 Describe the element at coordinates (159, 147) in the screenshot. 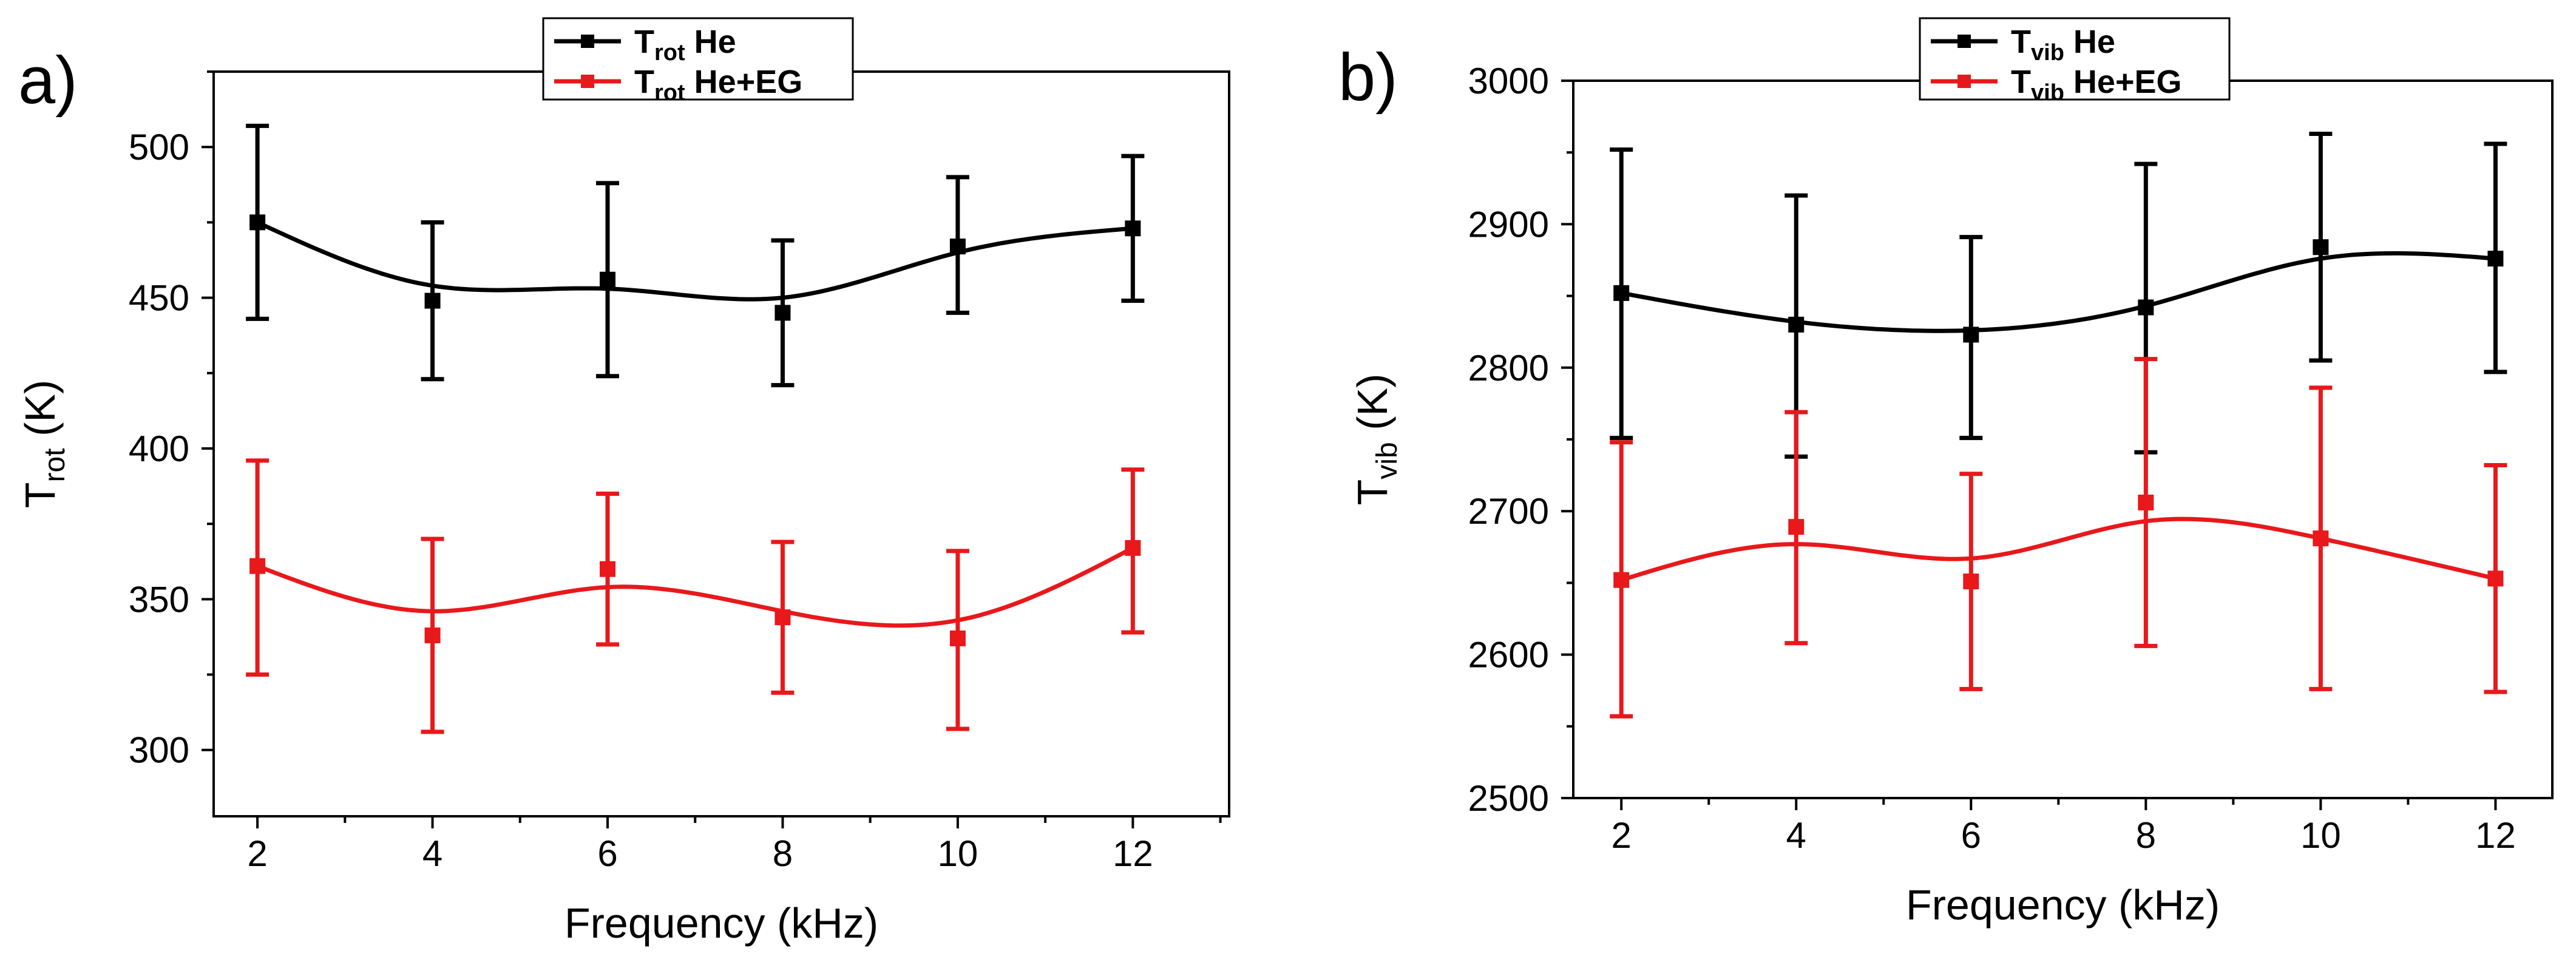

I see `y-tick-label: 500` at that location.